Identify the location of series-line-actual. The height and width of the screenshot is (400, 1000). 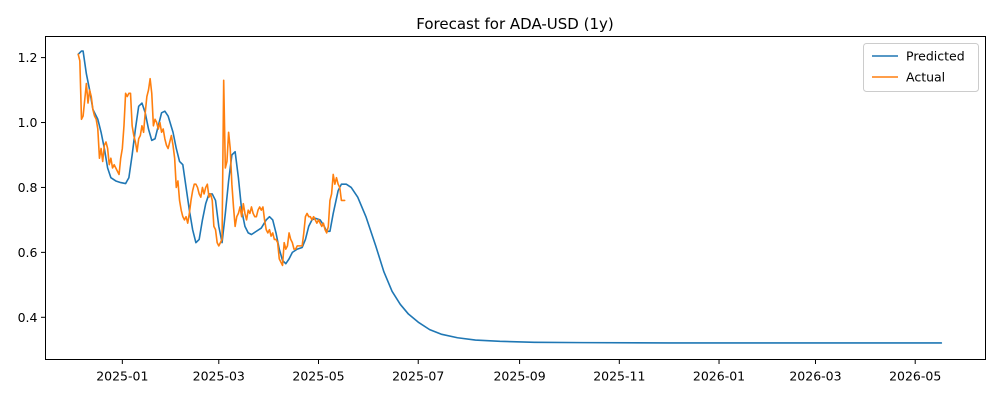
(211, 160).